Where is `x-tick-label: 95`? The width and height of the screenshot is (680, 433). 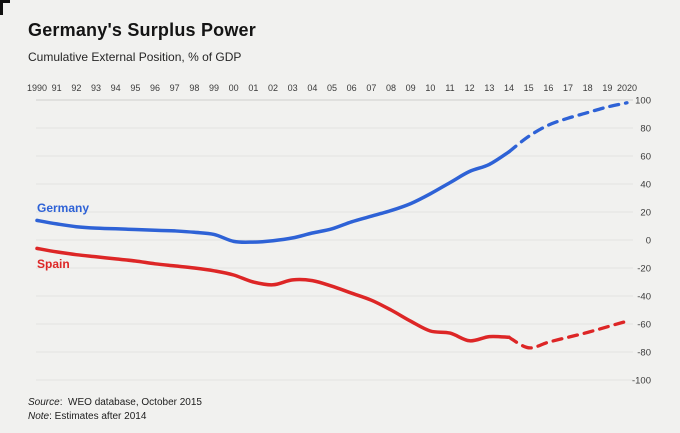 x-tick-label: 95 is located at coordinates (135, 88).